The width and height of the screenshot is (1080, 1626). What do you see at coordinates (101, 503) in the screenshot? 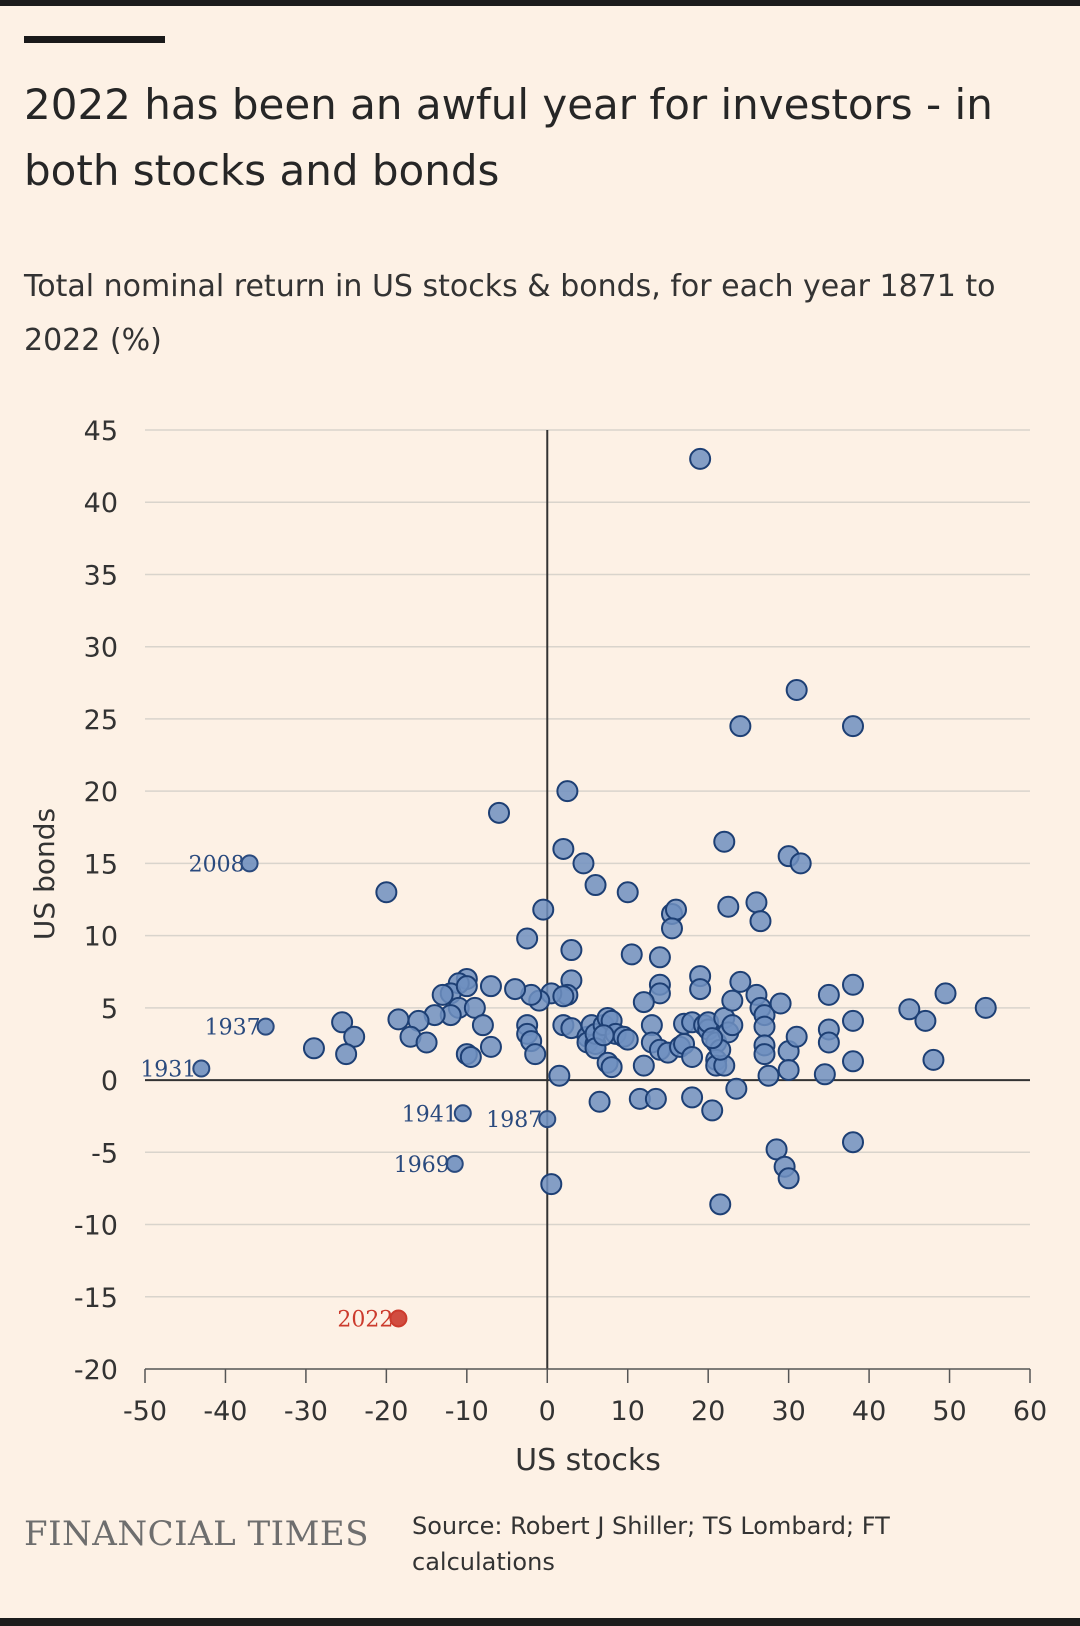
I see `y-tick-label: 40` at bounding box center [101, 503].